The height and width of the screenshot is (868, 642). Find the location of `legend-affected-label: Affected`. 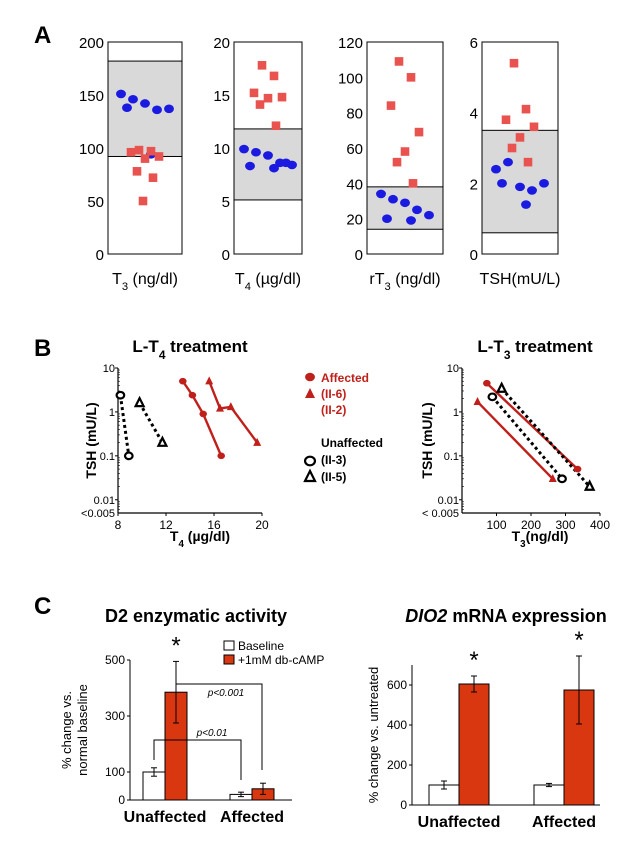

legend-affected-label: Affected is located at coordinates (345, 378).